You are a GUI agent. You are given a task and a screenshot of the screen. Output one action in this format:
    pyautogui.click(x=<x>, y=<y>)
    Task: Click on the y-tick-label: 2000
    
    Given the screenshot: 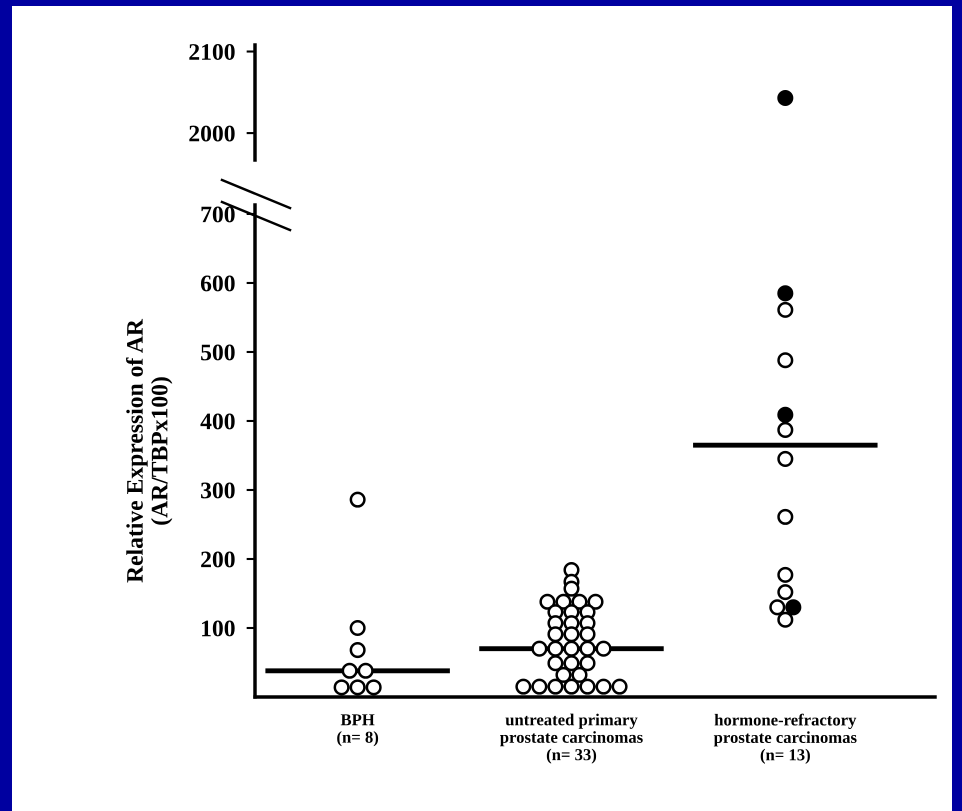 What is the action you would take?
    pyautogui.click(x=212, y=134)
    